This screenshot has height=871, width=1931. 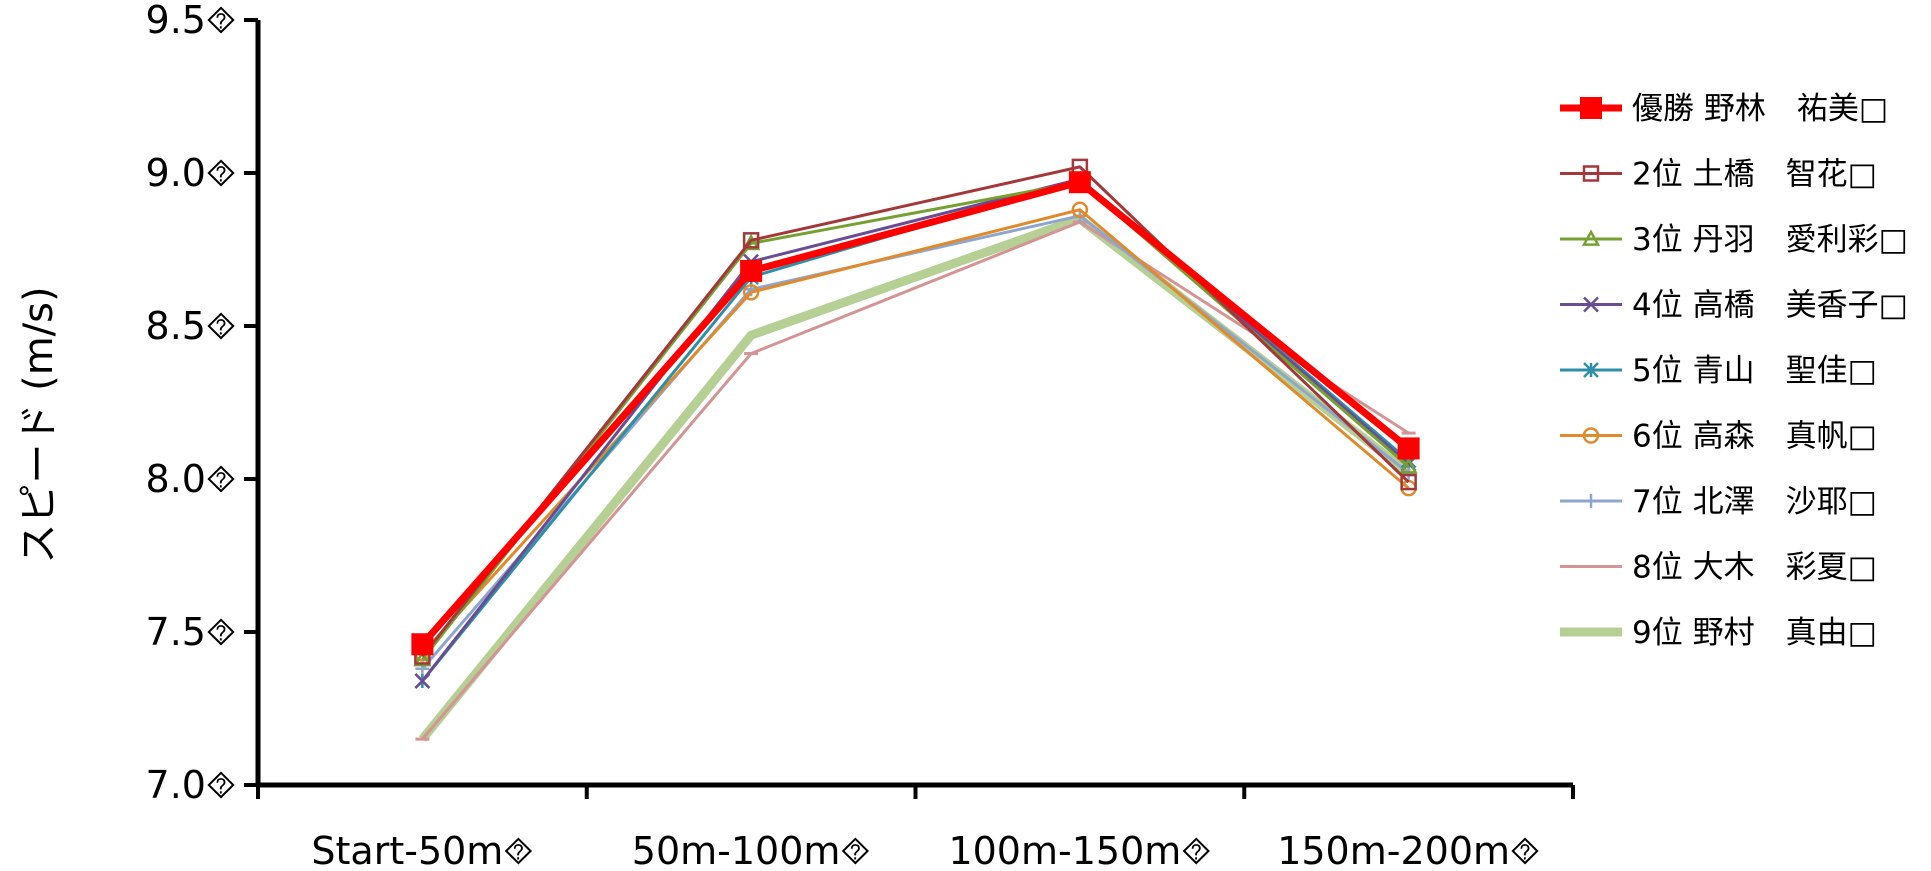 What do you see at coordinates (1754, 568) in the screenshot?
I see `legend-label: 8位 大木 彩夏□` at bounding box center [1754, 568].